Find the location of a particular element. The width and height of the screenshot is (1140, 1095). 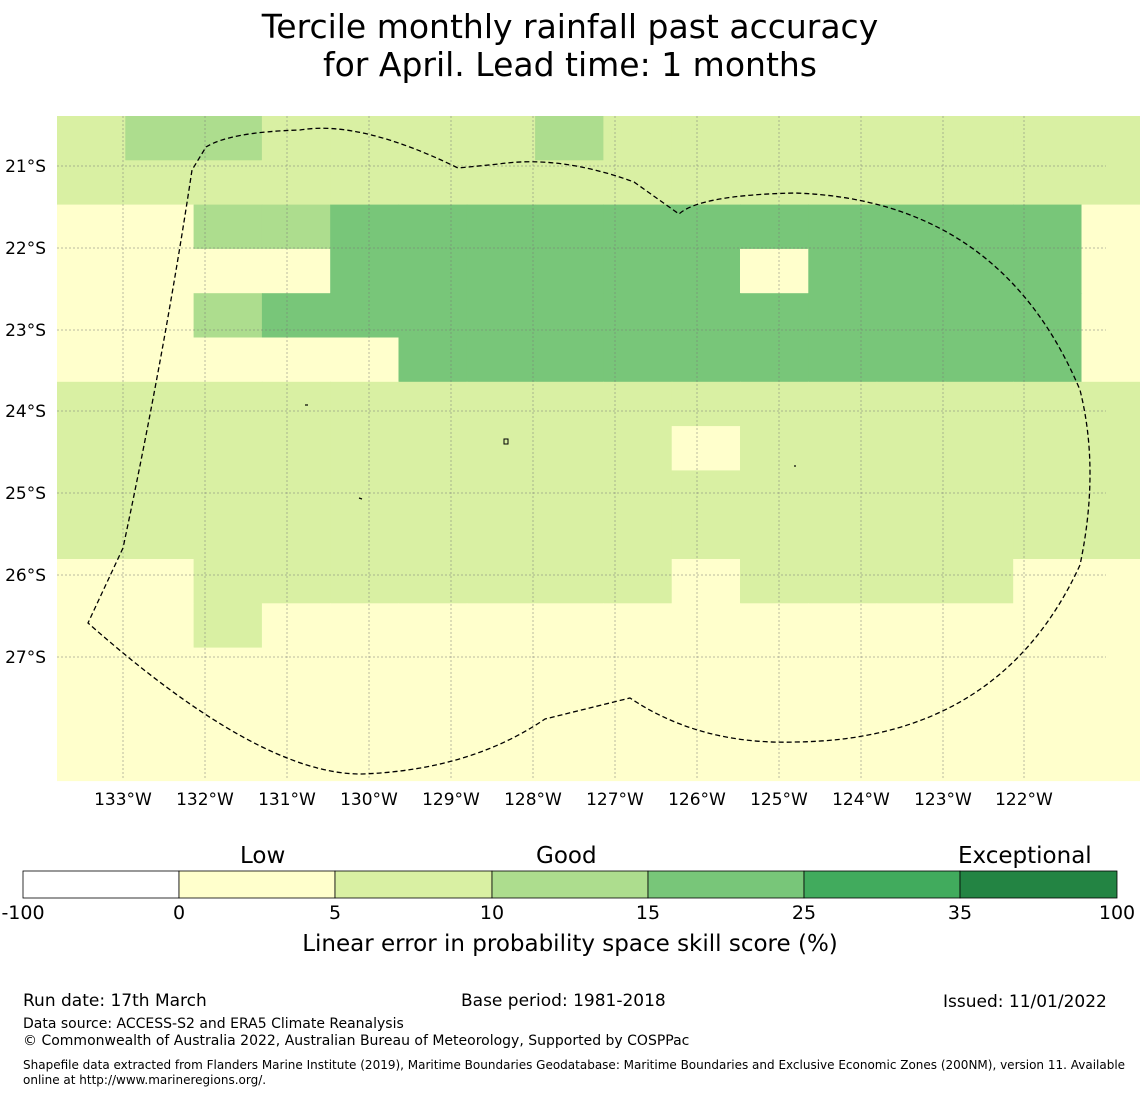

island is located at coordinates (360, 498).